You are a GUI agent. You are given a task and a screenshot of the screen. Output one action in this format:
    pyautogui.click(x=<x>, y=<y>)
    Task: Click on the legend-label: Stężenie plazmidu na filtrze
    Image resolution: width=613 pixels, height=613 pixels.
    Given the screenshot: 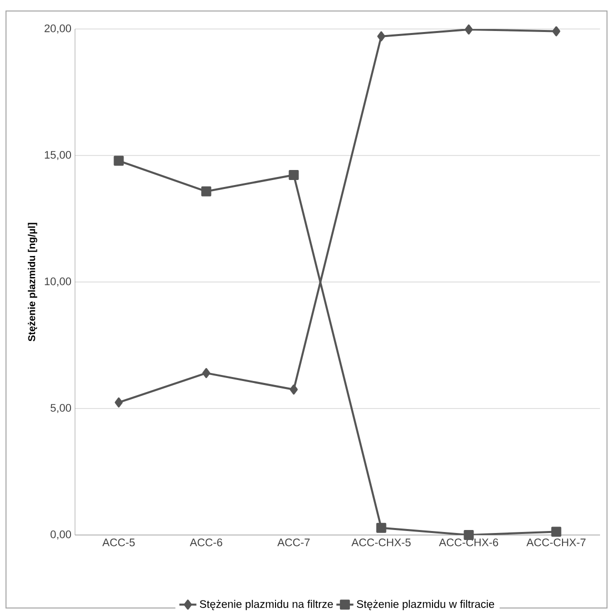 What is the action you would take?
    pyautogui.click(x=266, y=605)
    